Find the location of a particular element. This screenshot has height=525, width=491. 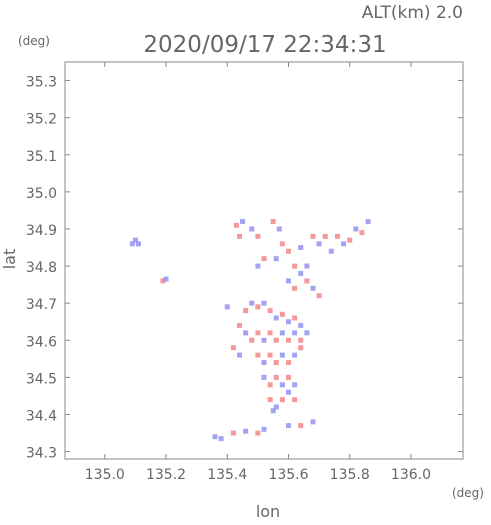

x-unit-label: (deg) is located at coordinates (468, 493).